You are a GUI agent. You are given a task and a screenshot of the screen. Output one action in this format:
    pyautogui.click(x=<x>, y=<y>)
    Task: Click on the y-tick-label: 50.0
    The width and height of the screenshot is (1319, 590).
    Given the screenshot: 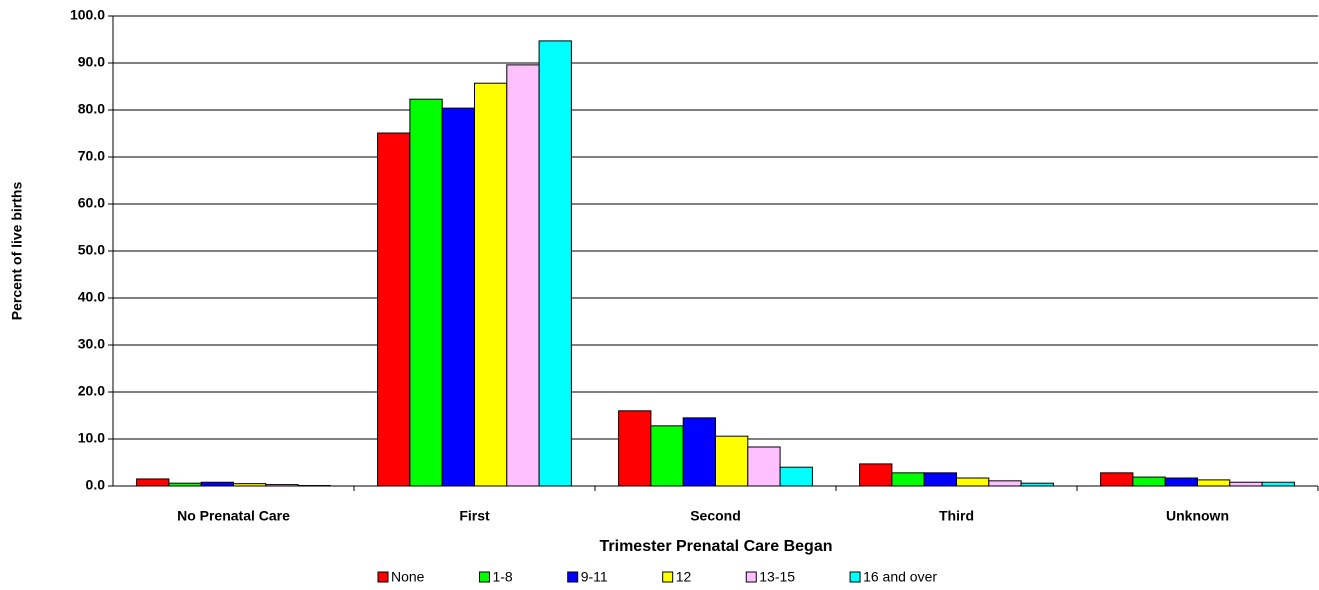 What is the action you would take?
    pyautogui.click(x=91, y=250)
    